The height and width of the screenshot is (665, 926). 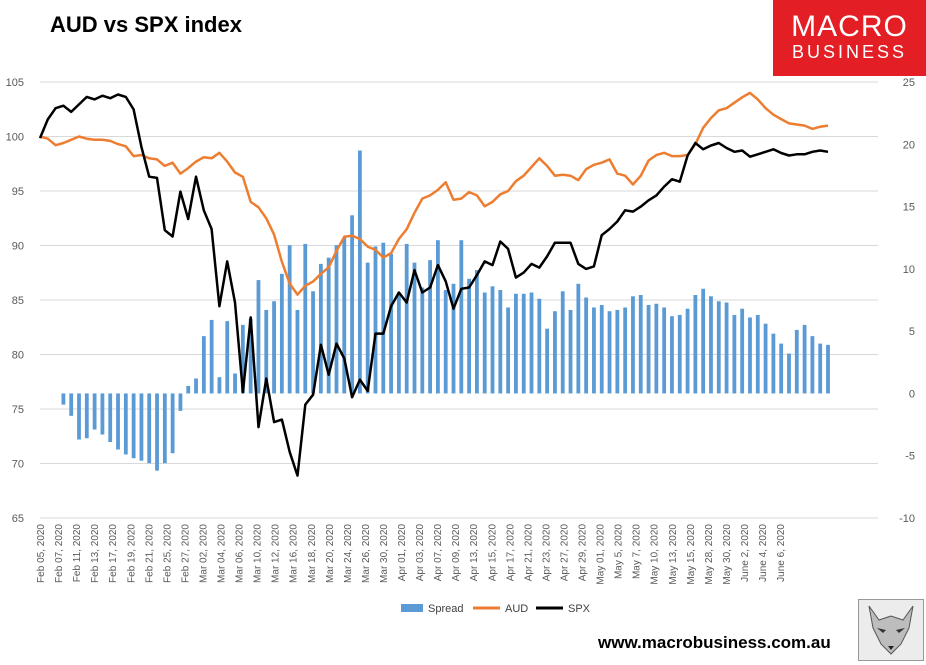 What do you see at coordinates (420, 553) in the screenshot?
I see `x-tick-label: Apr 03, 2020` at bounding box center [420, 553].